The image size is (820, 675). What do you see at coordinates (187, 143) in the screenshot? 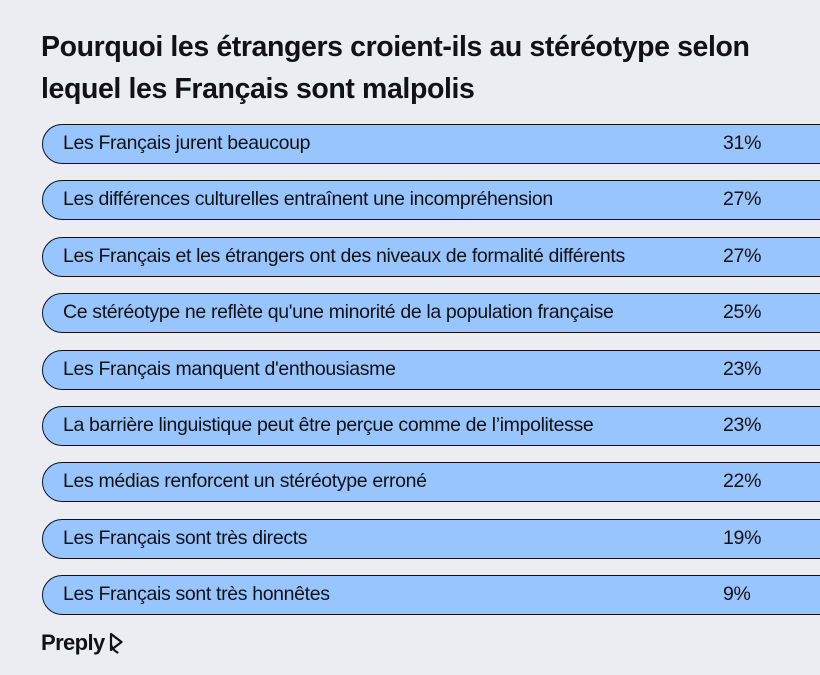
I see `bar-label: Les Français jurent beaucoup` at bounding box center [187, 143].